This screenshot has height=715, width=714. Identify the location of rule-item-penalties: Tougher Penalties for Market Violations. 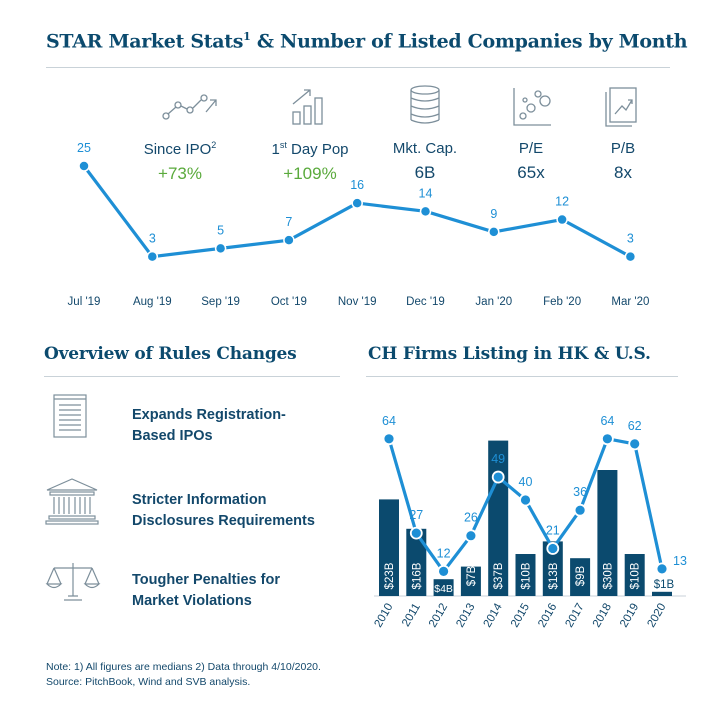
(206, 590).